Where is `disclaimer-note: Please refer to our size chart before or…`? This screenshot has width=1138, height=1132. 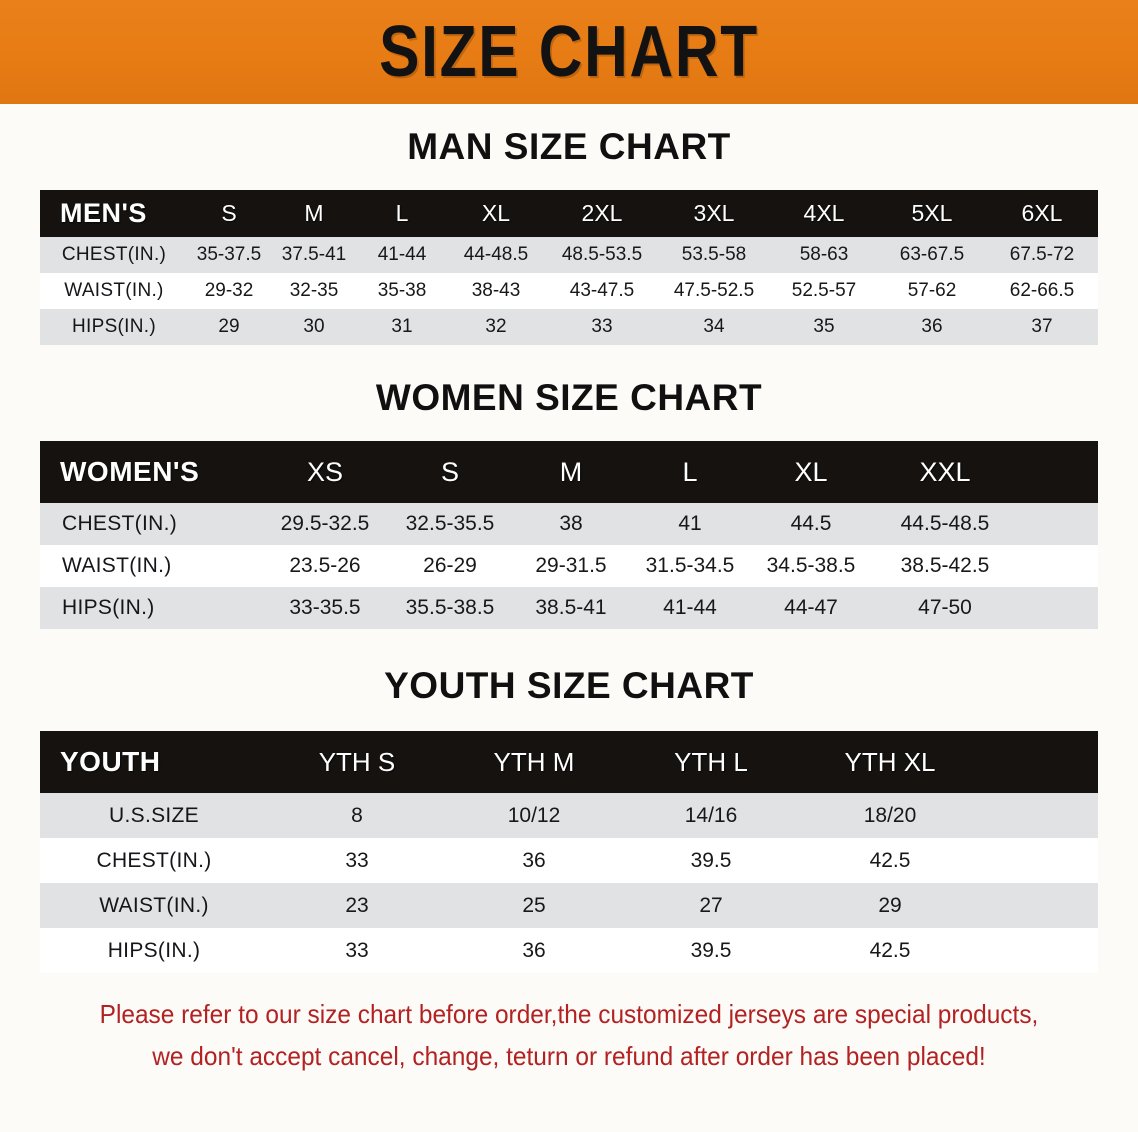
disclaimer-note: Please refer to our size chart before or… is located at coordinates (569, 1035).